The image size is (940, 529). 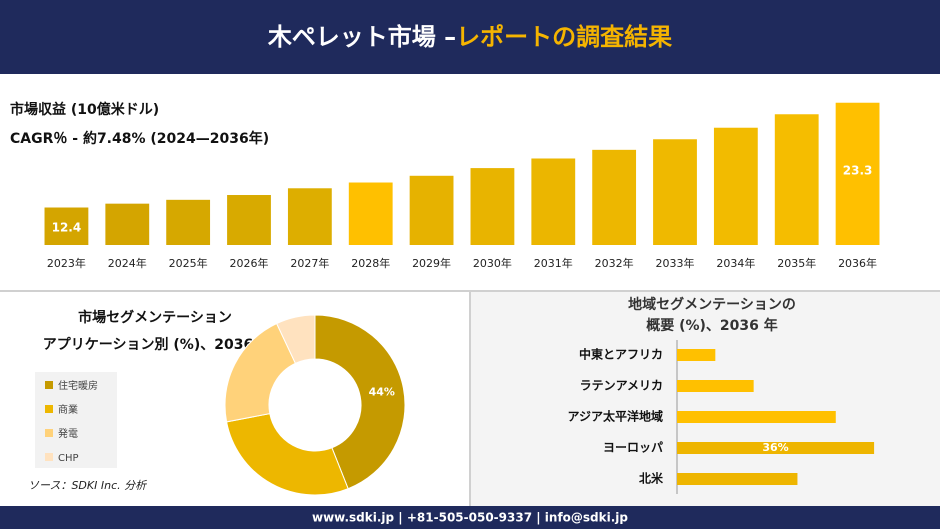 I want to click on x-tick-label: 2032年, so click(x=614, y=263).